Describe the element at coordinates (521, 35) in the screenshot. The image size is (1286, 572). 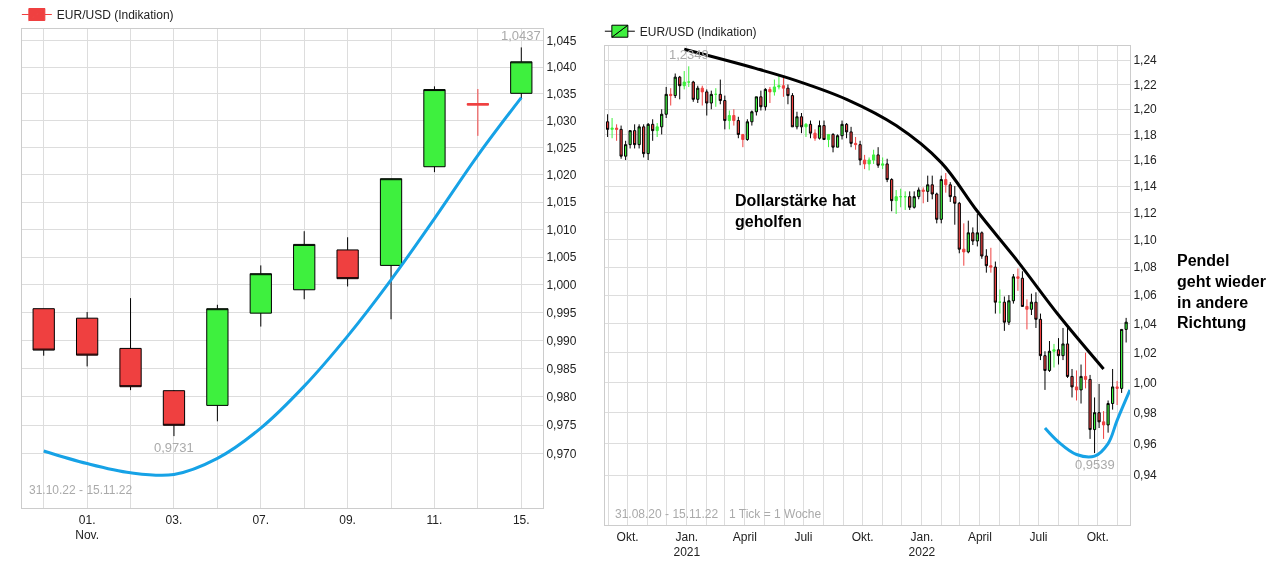
I see `annotation: 1,0437` at that location.